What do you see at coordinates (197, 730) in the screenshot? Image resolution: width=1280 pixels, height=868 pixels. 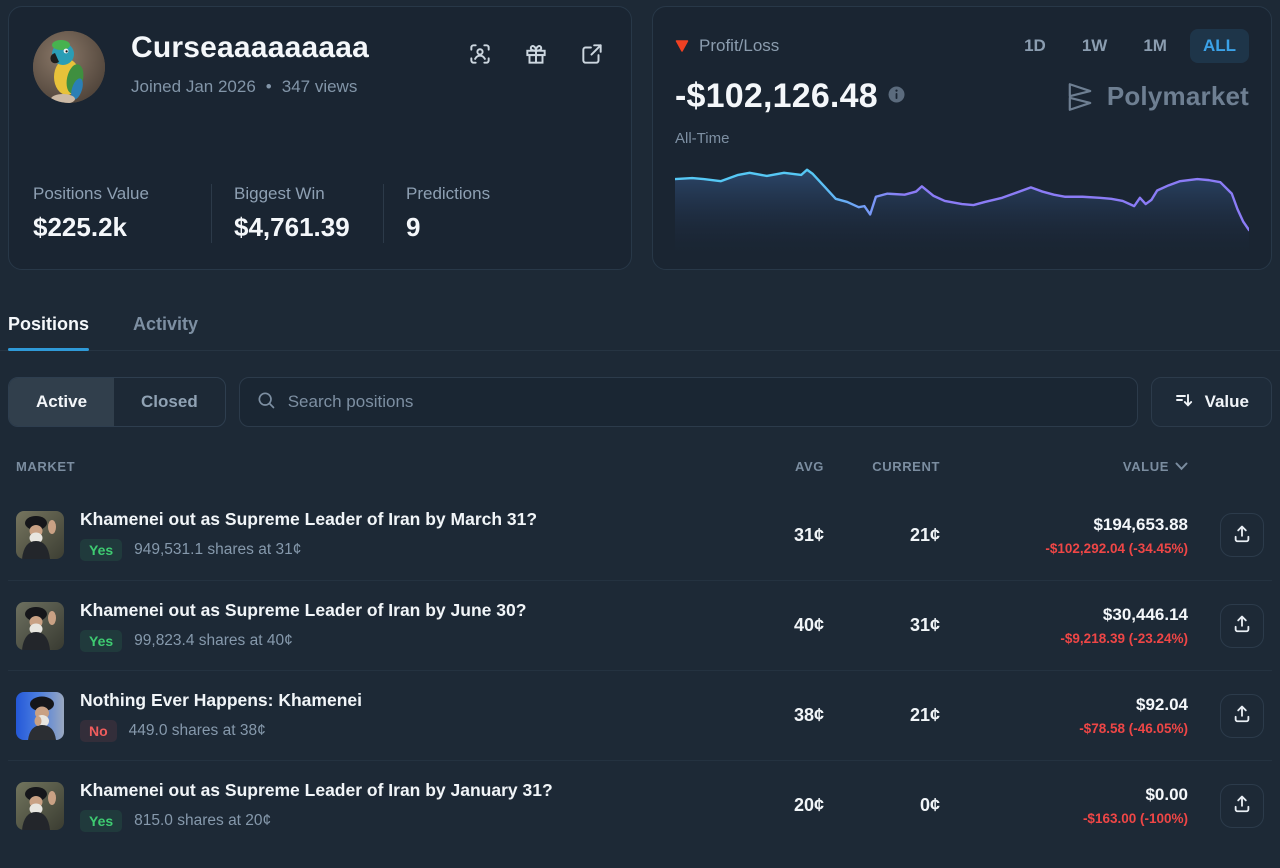 I see `shares-text: 449.0 shares at 38¢` at bounding box center [197, 730].